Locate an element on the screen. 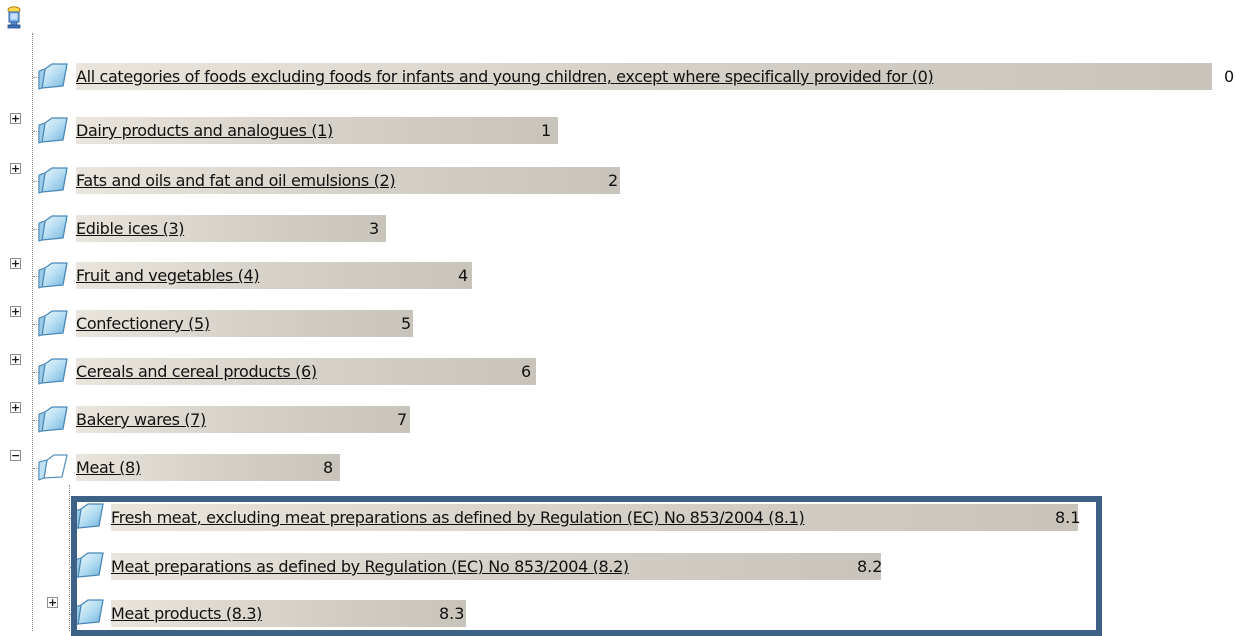 Image resolution: width=1236 pixels, height=636 pixels. meat-branch-line is located at coordinates (69, 558).